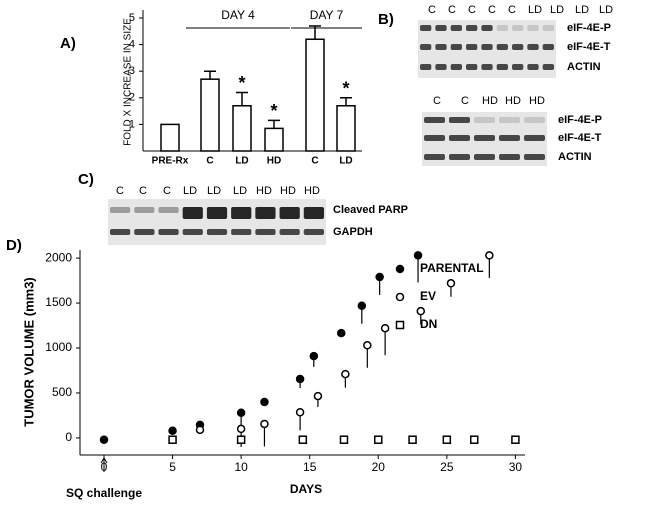  I want to click on group-label: DAY 4, so click(238, 15).